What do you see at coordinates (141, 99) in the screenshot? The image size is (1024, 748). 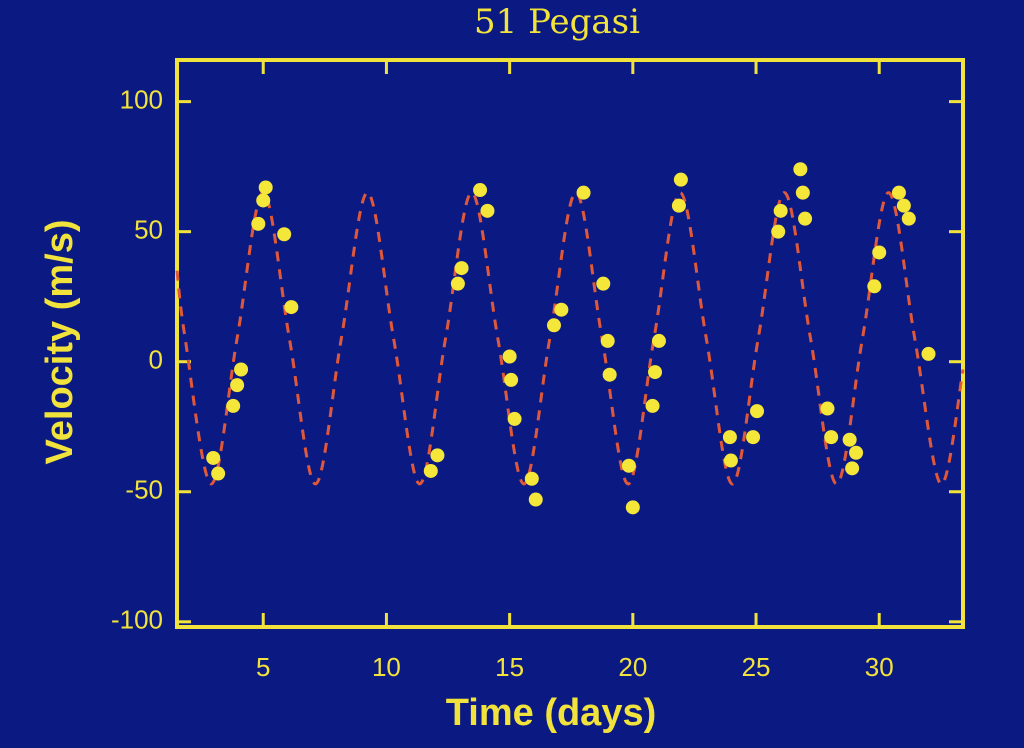 I see `y-tick-label: 100` at bounding box center [141, 99].